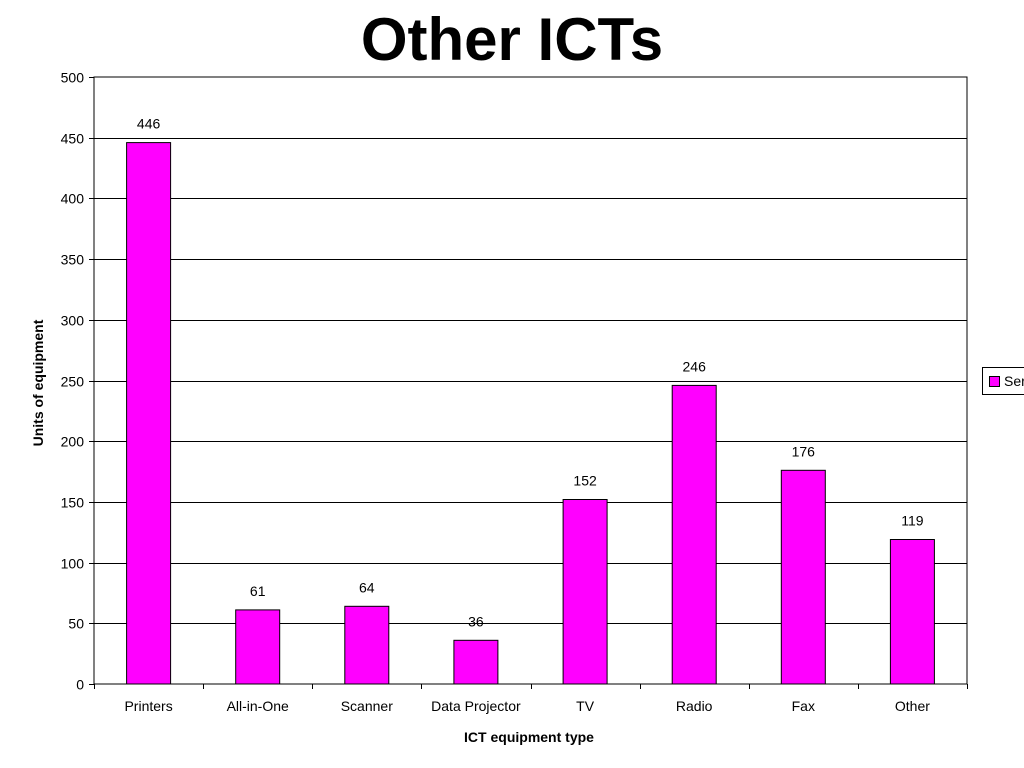 This screenshot has height=768, width=1024. I want to click on x-tick-label: All-in-One, so click(258, 706).